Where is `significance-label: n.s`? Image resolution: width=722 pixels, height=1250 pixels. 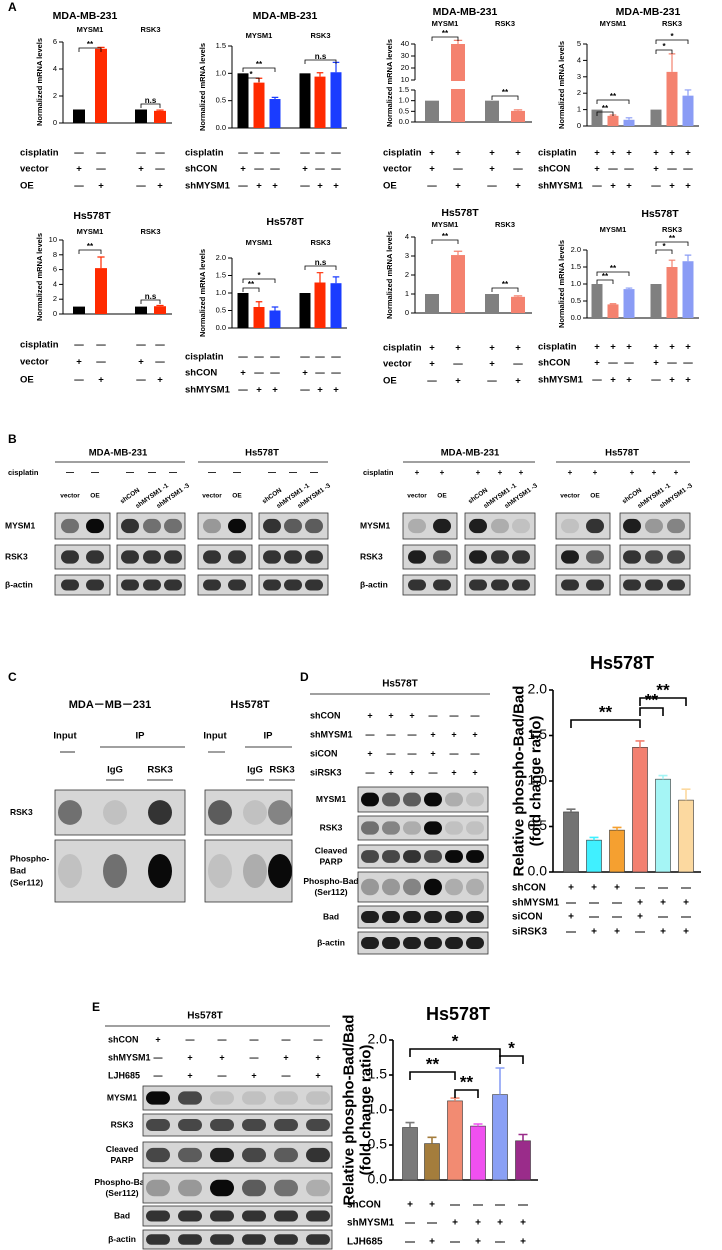 significance-label: n.s is located at coordinates (151, 100).